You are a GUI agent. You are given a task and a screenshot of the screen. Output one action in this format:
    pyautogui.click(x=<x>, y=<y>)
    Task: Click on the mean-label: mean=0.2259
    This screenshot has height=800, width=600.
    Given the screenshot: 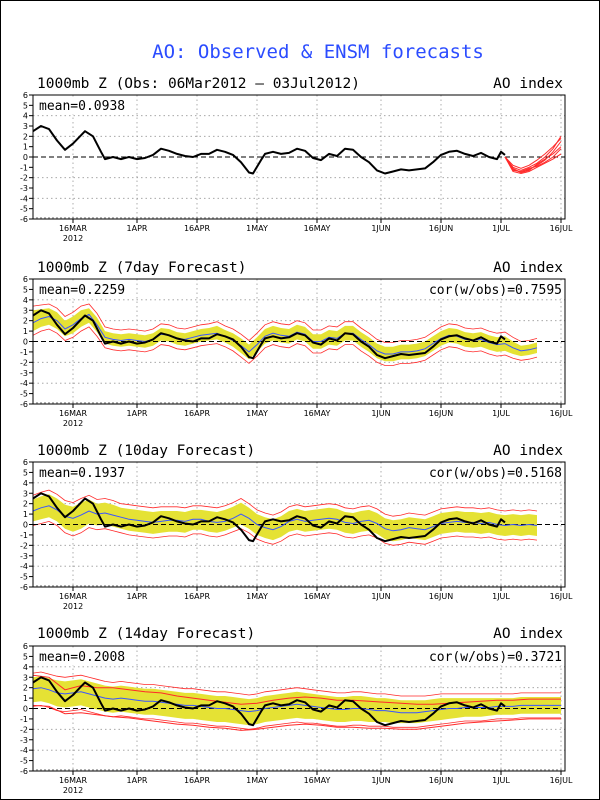 What is the action you would take?
    pyautogui.click(x=82, y=290)
    